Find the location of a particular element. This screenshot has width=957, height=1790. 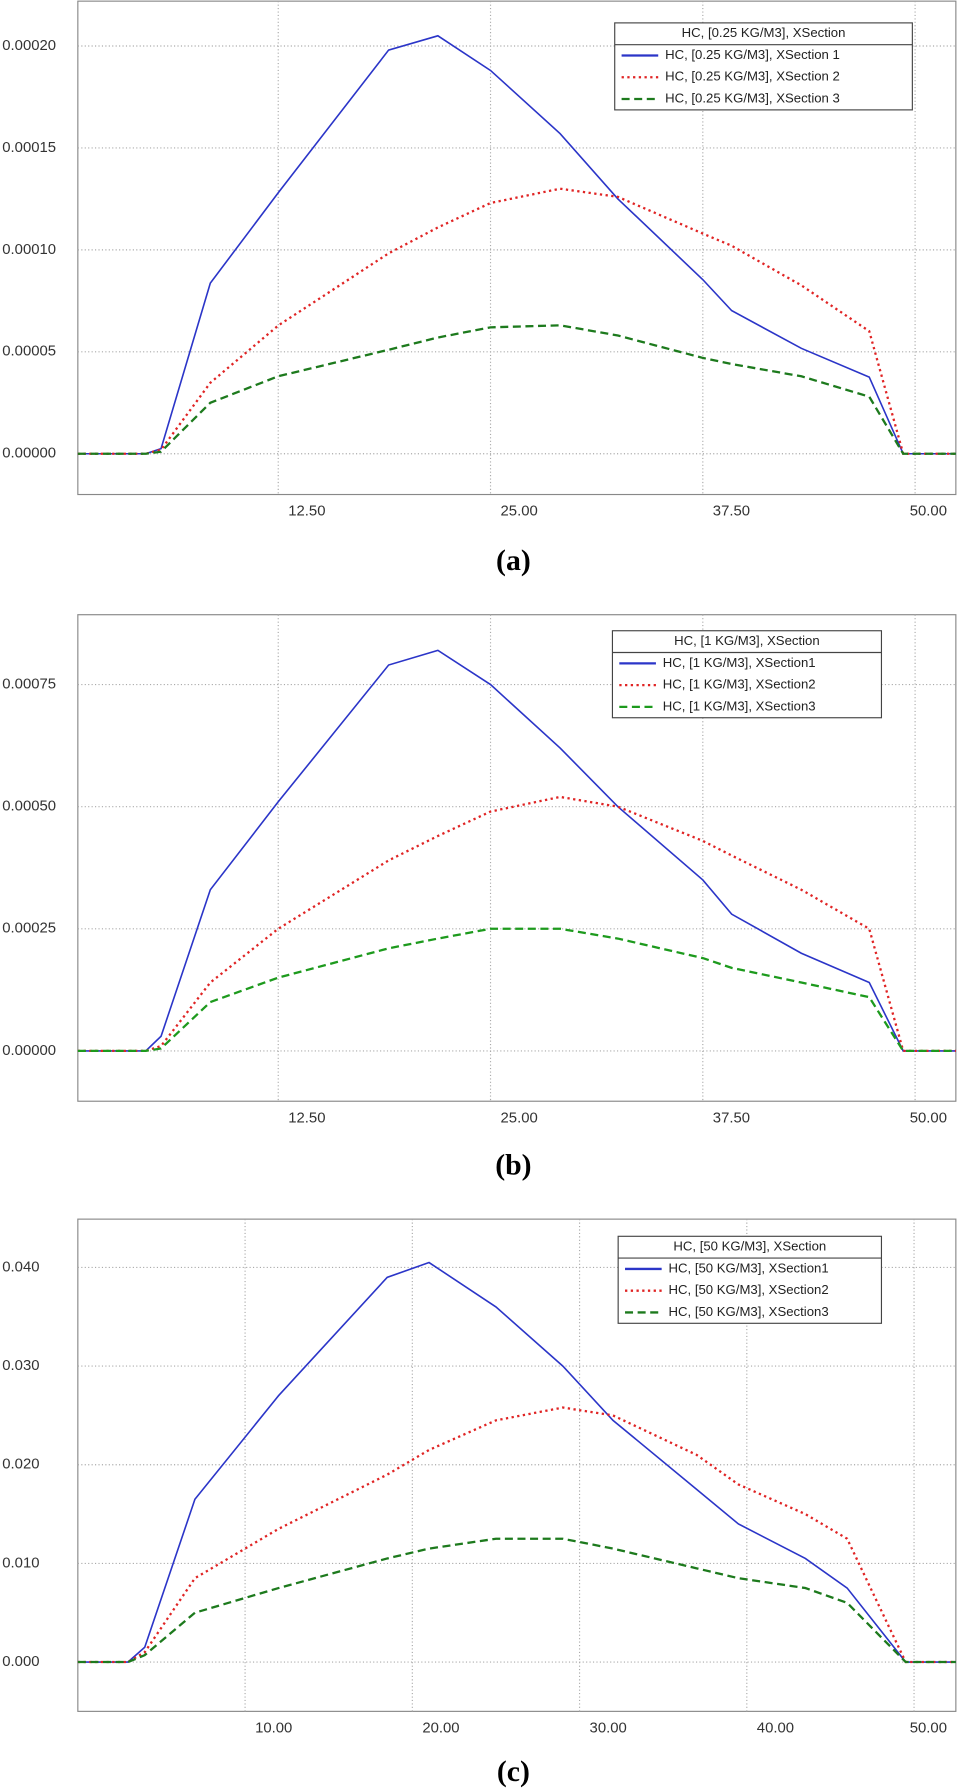

x-tick-label: 10.00 is located at coordinates (273, 1728).